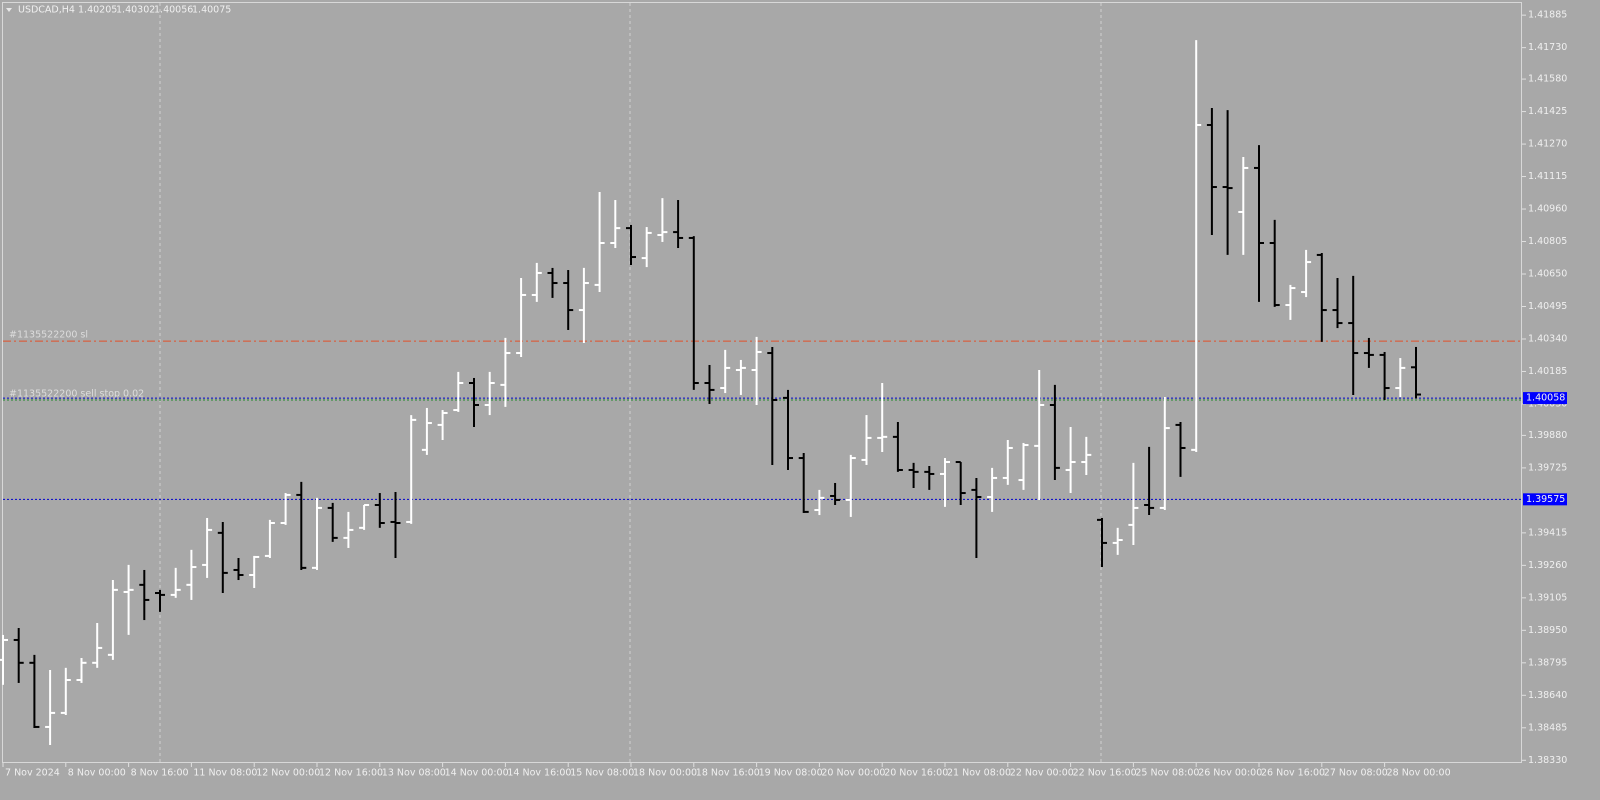 This screenshot has height=800, width=1600. What do you see at coordinates (1293, 773) in the screenshot?
I see `x-tick-label: 26 Nov 16:00` at bounding box center [1293, 773].